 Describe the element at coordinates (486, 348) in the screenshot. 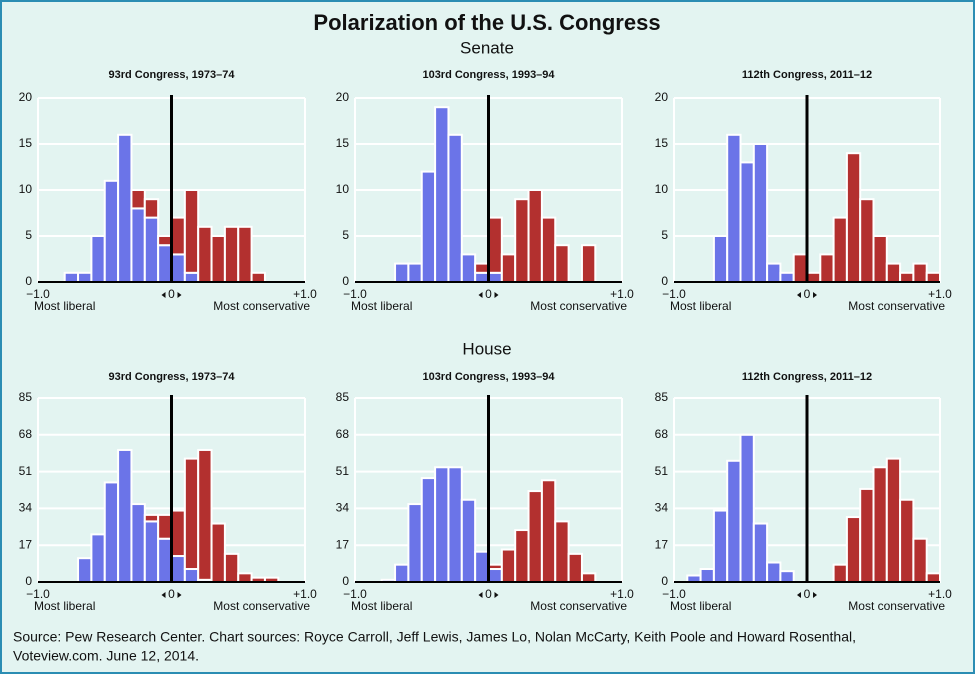

I see `section-title: House` at that location.